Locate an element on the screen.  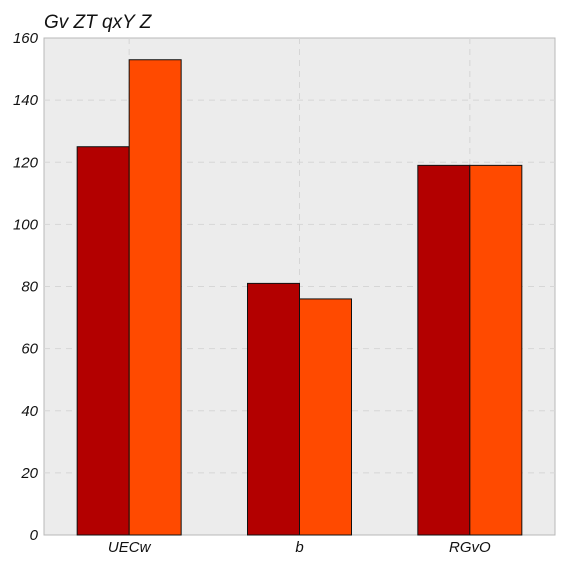
y-tick-label: 160 is located at coordinates (26, 38).